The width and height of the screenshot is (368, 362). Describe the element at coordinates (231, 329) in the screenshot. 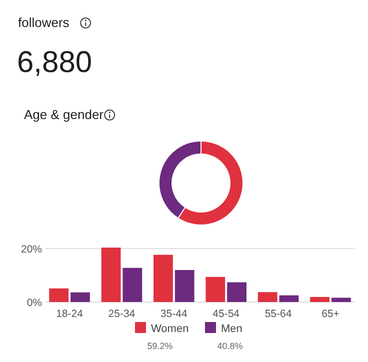

I see `legend-label: Men` at that location.